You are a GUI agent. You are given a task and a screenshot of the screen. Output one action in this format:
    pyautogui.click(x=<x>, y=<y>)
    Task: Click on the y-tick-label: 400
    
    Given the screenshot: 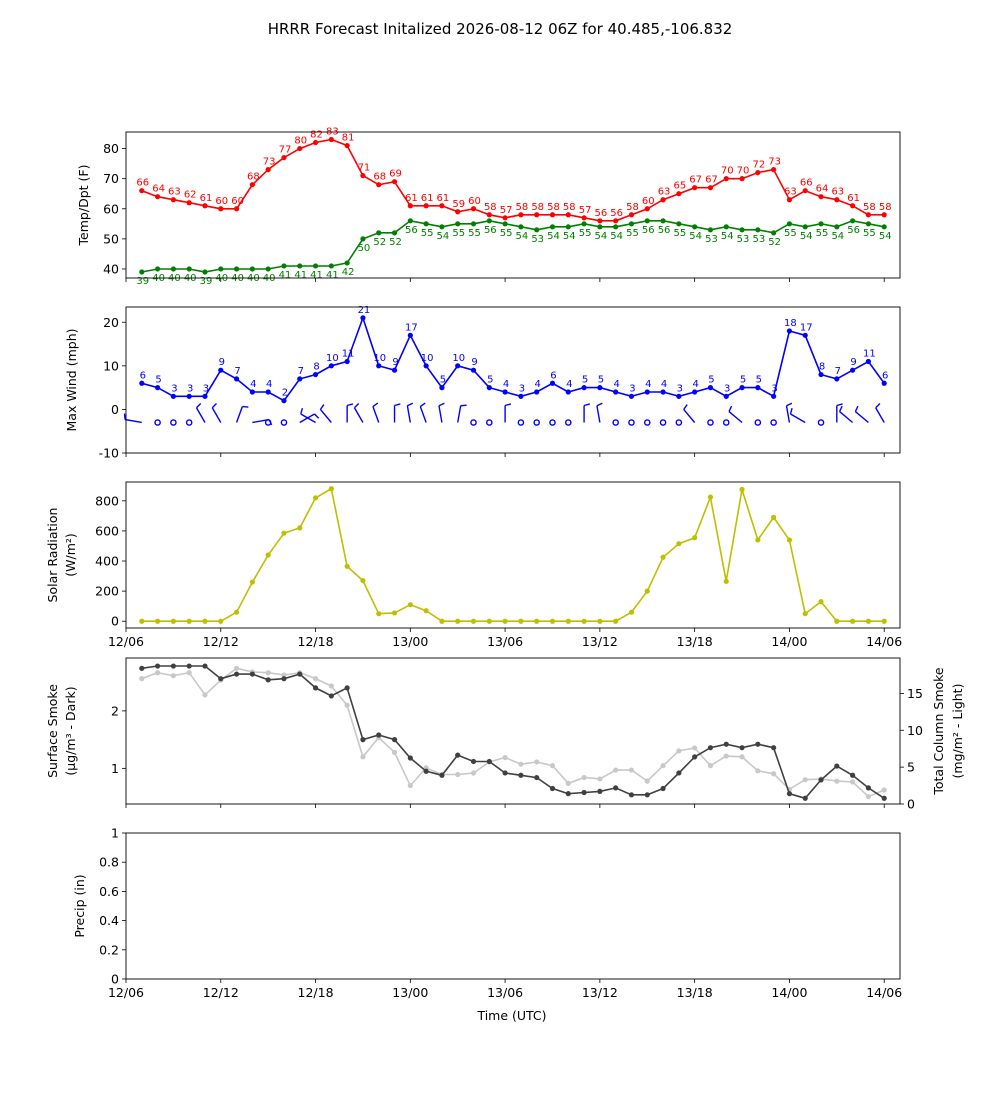 What is the action you would take?
    pyautogui.click(x=107, y=561)
    